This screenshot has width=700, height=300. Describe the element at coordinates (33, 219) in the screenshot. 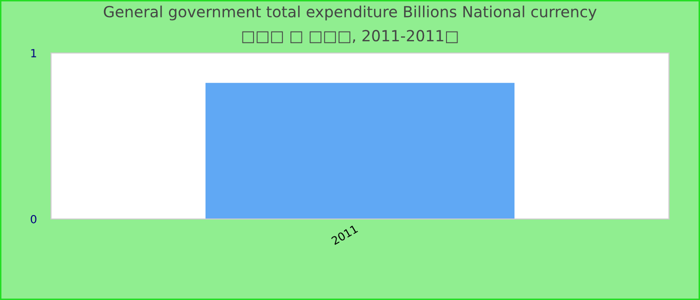

I see `y-tick-label: 0` at that location.